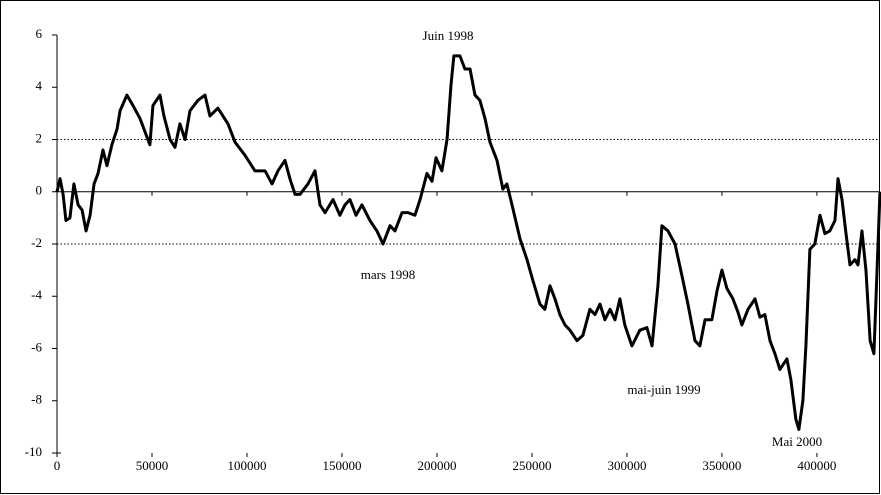 The width and height of the screenshot is (881, 495). Describe the element at coordinates (663, 389) in the screenshot. I see `annotation: mai-juin 1999` at that location.